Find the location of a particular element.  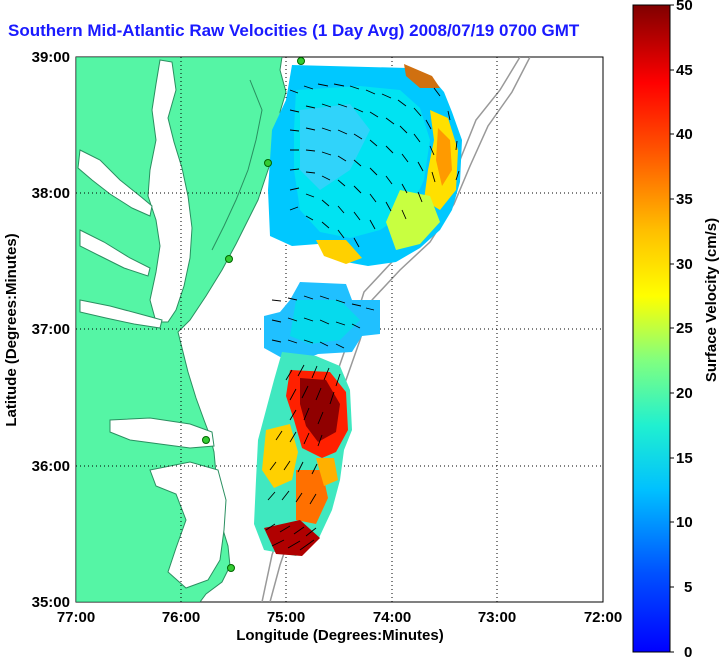

x-tick-label: 73:00 is located at coordinates (497, 617).